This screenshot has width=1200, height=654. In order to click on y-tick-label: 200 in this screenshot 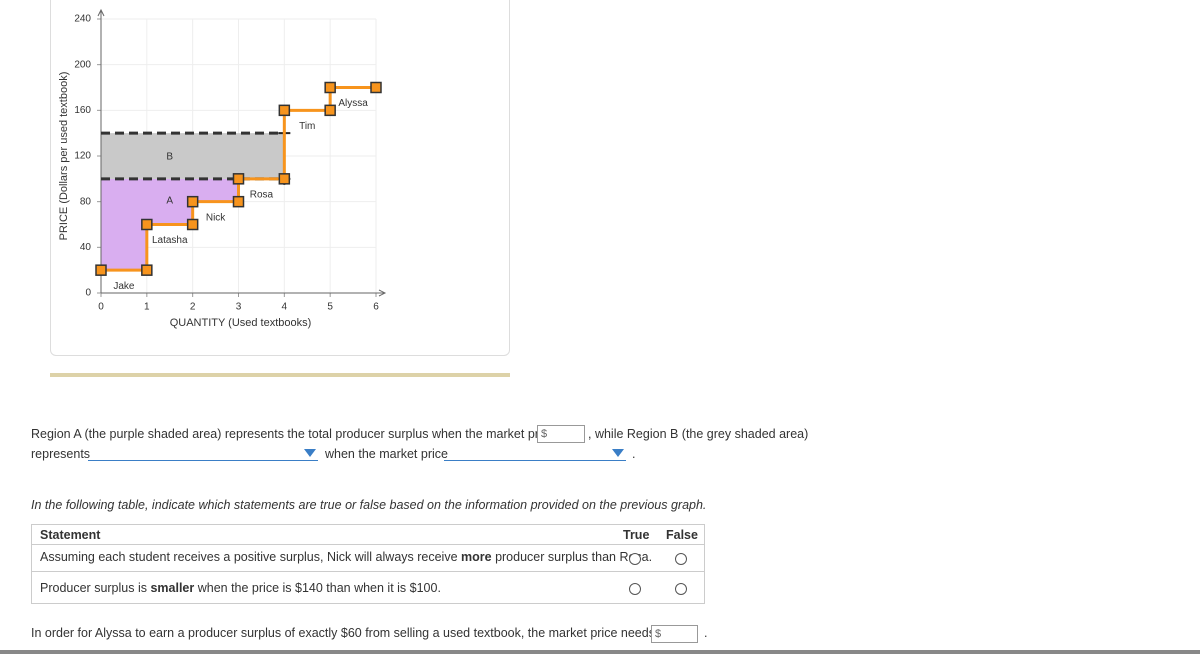, I will do `click(82, 64)`.